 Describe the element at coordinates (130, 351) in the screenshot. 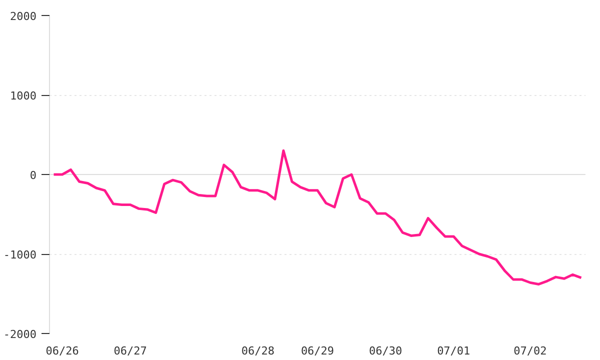

I see `x-tick-label: 06/27` at that location.